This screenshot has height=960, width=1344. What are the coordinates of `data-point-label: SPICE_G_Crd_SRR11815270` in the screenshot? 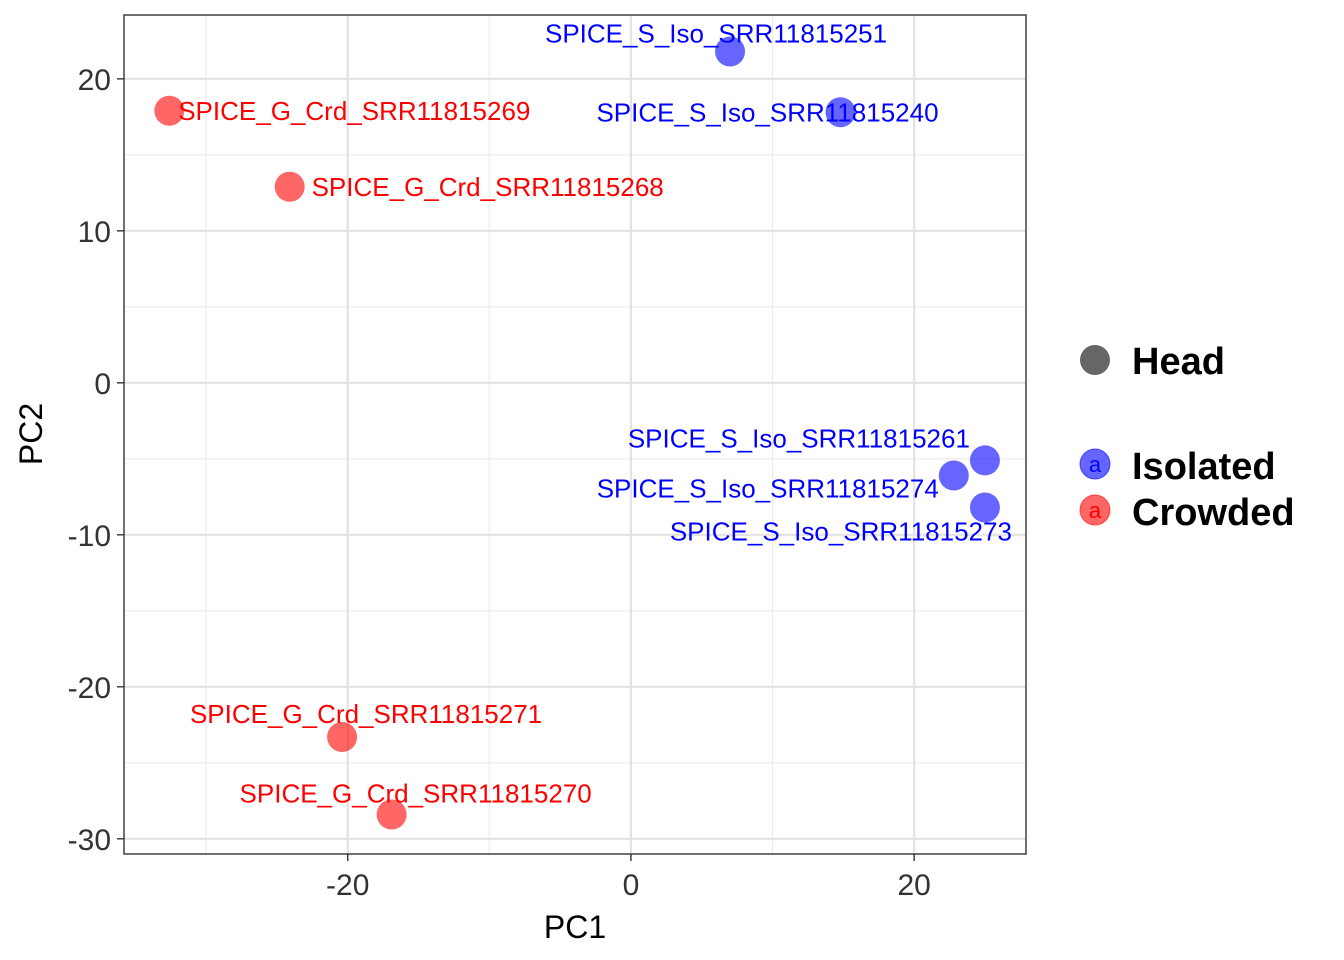 It's located at (416, 793).